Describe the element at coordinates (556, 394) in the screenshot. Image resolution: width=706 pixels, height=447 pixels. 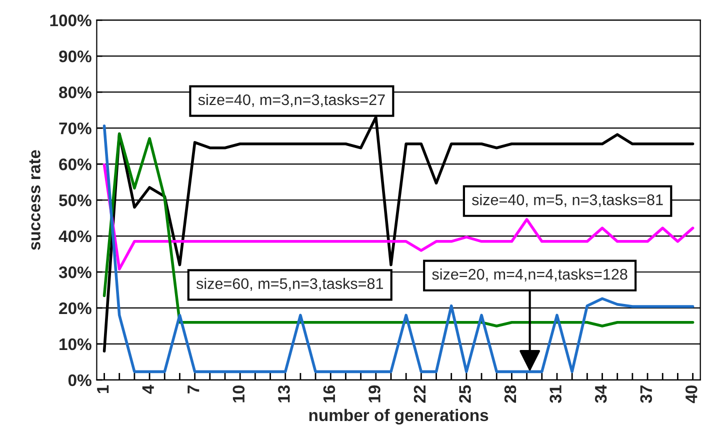
I see `x-tick-label: 31` at that location.